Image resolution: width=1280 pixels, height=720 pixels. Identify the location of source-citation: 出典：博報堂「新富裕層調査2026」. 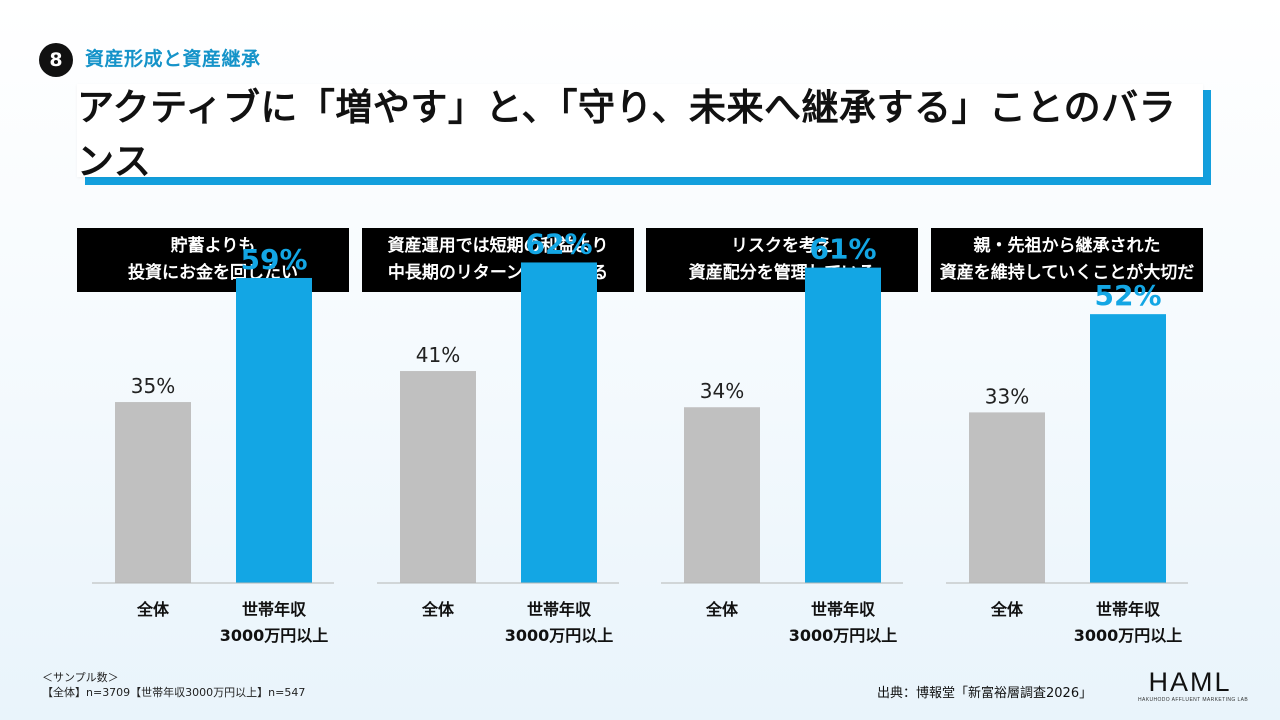
(985, 693).